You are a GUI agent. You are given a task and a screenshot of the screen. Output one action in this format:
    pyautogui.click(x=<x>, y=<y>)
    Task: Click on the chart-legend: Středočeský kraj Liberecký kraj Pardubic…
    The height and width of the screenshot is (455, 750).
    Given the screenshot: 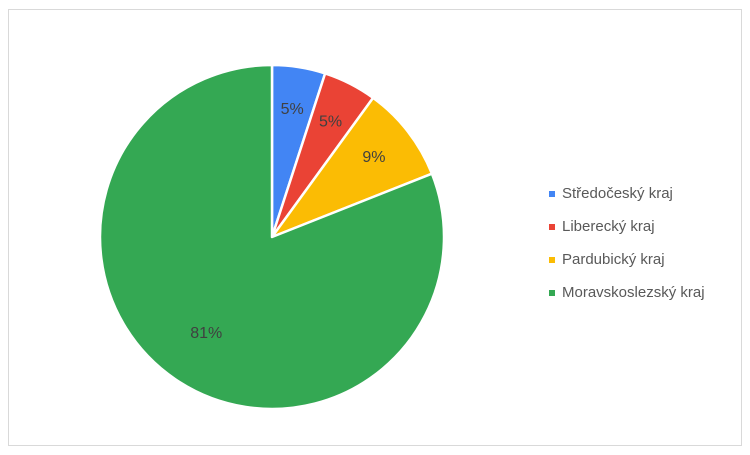 What is the action you would take?
    pyautogui.click(x=649, y=248)
    